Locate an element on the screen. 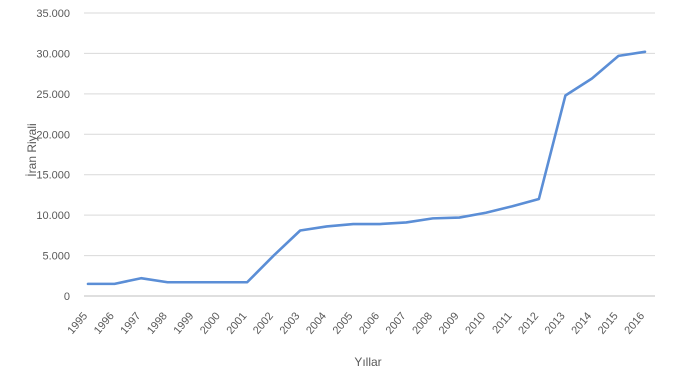  x-axis-title: Yıllar is located at coordinates (367, 362).